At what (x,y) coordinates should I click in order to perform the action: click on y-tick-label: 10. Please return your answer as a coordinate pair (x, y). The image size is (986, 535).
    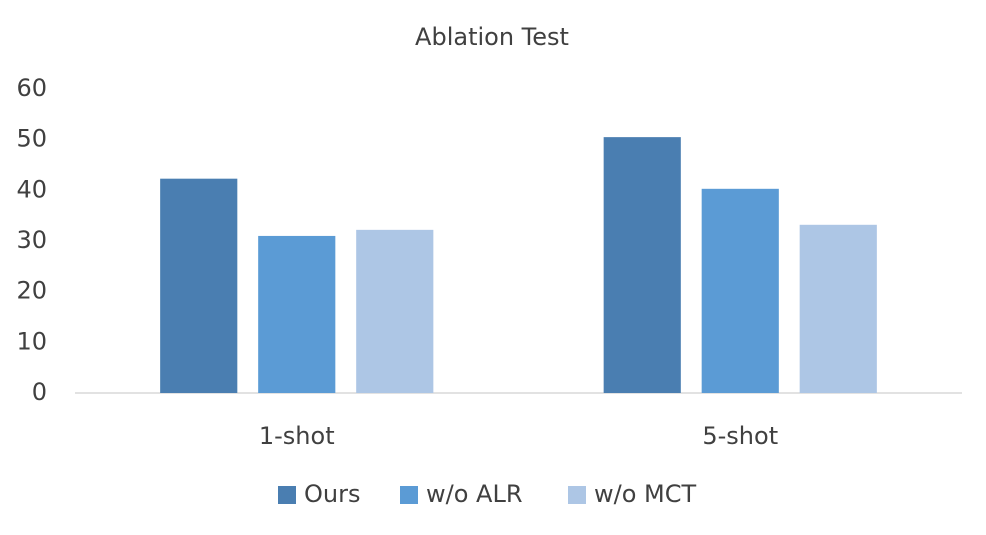
    Looking at the image, I should click on (31, 341).